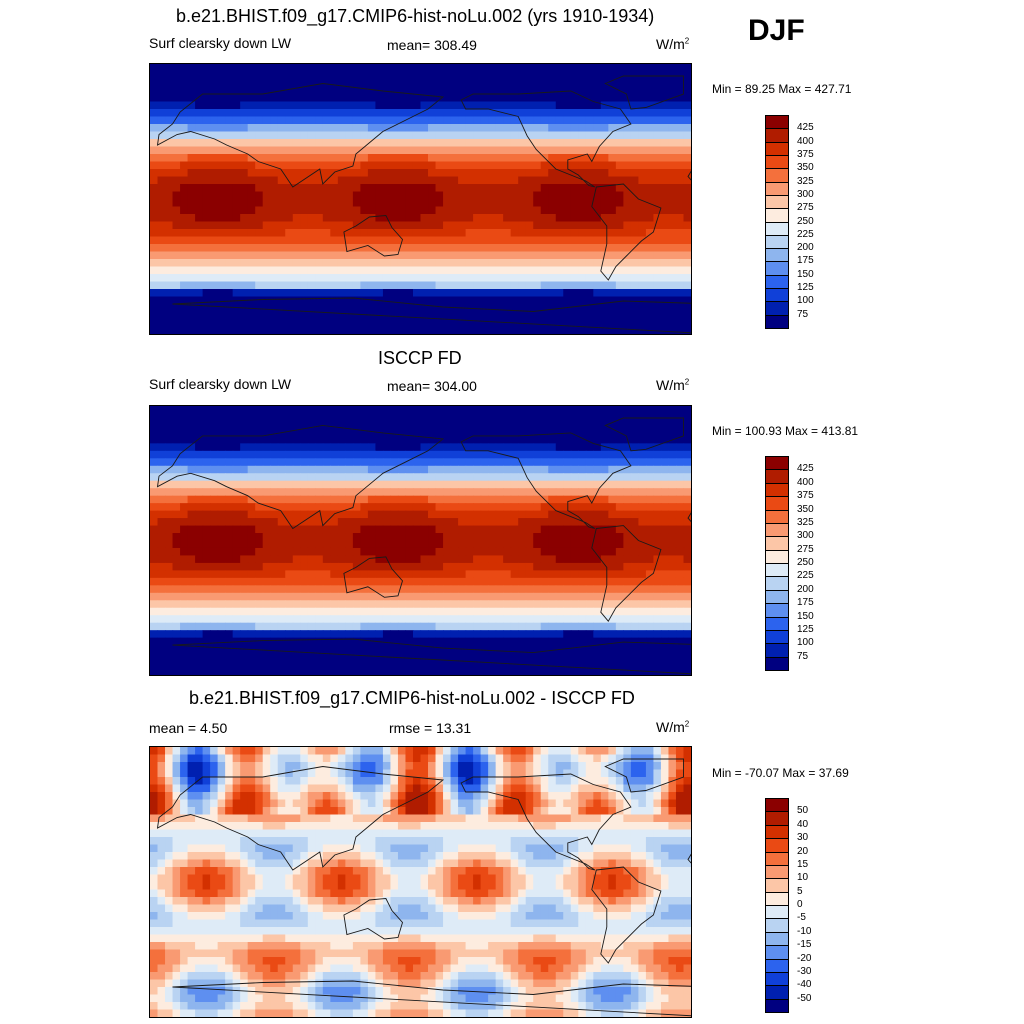 This screenshot has height=1024, width=1024. I want to click on colorbar-tick-label: 100, so click(805, 301).